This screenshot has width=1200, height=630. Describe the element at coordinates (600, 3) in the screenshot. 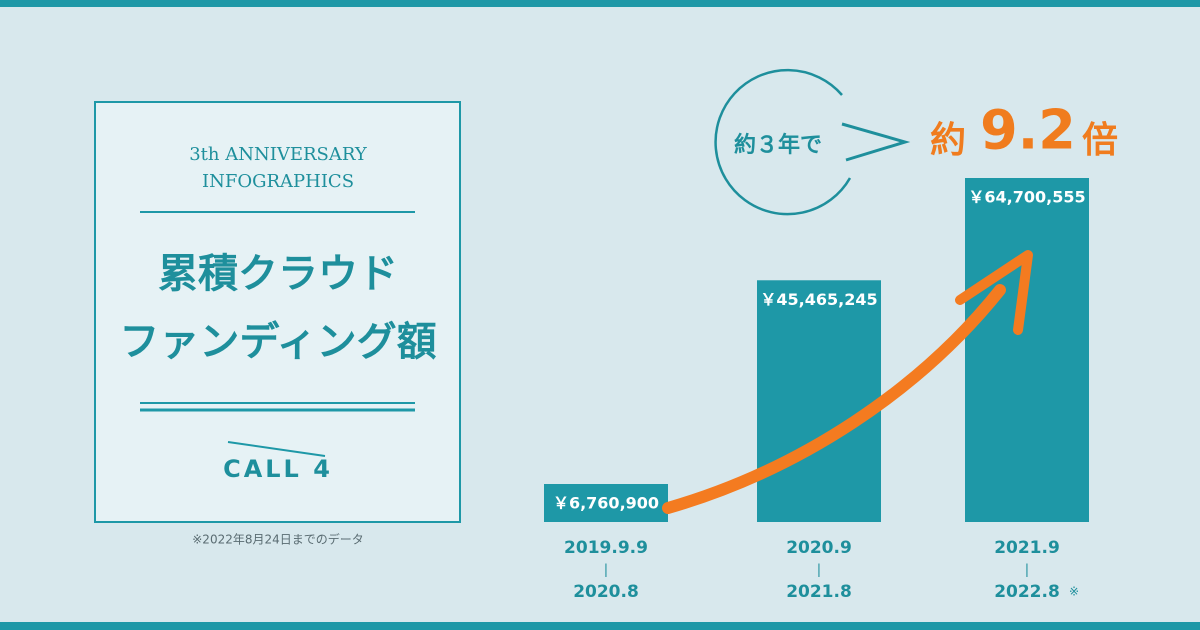

I see `top-stripe` at that location.